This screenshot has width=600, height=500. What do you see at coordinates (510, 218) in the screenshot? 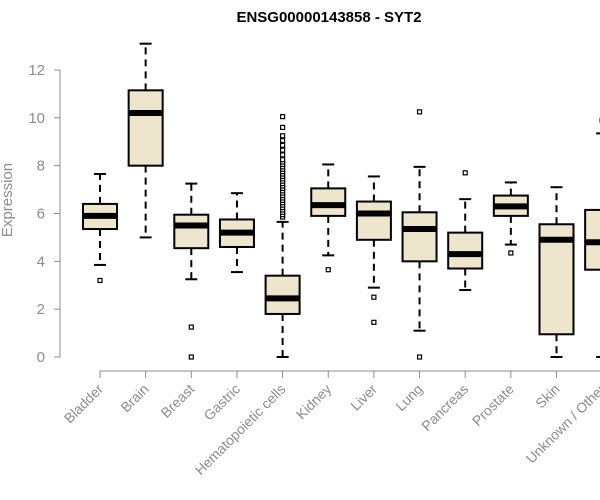
I see `box-prostate` at bounding box center [510, 218].